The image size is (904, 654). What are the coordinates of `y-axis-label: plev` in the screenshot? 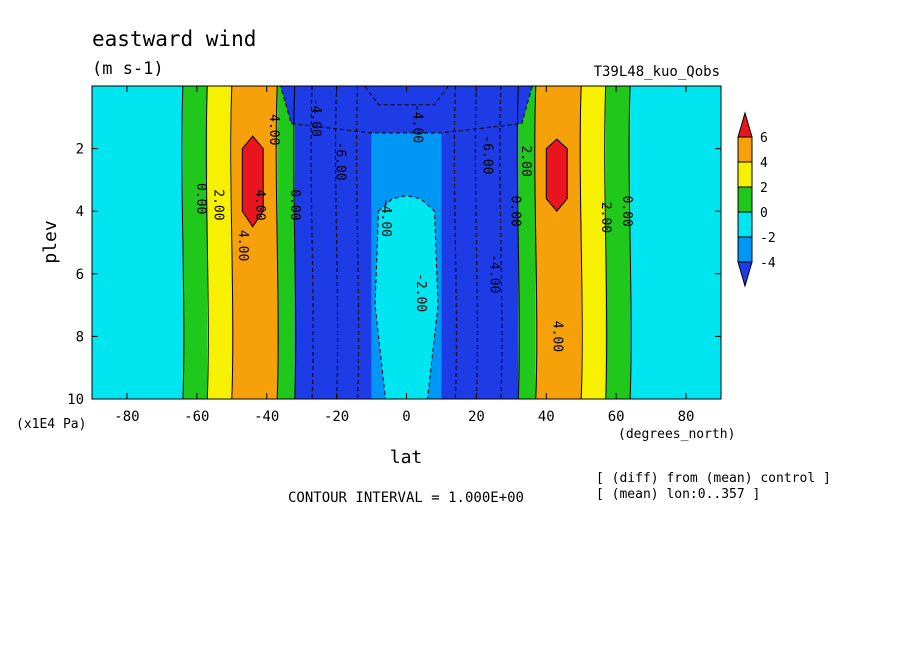 It's located at (50, 241).